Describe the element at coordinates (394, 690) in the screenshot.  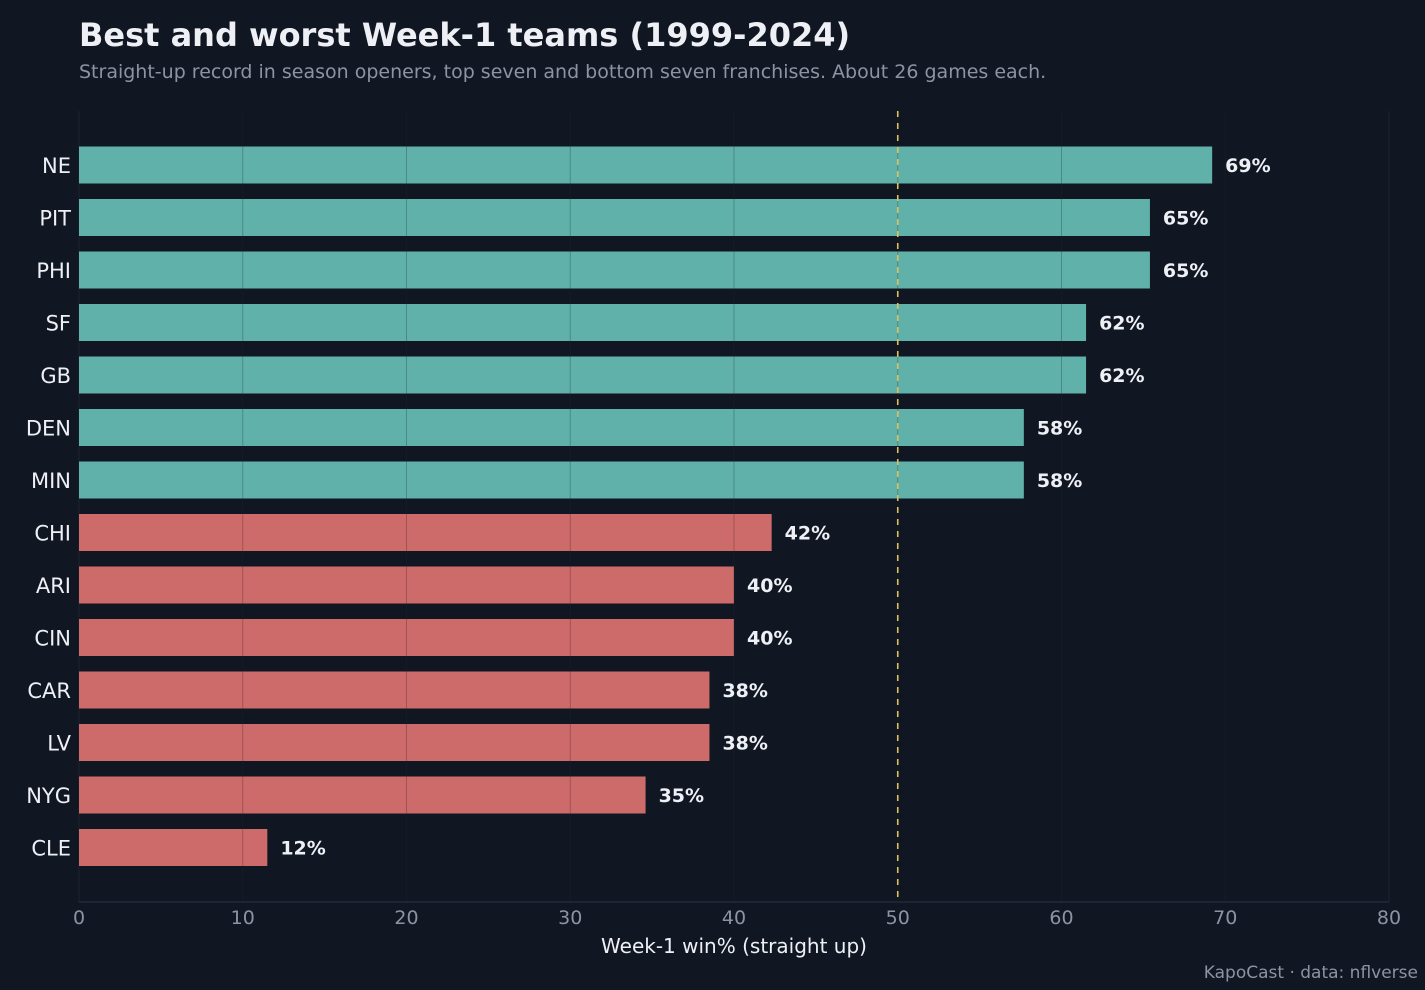
I see `bar-car` at that location.